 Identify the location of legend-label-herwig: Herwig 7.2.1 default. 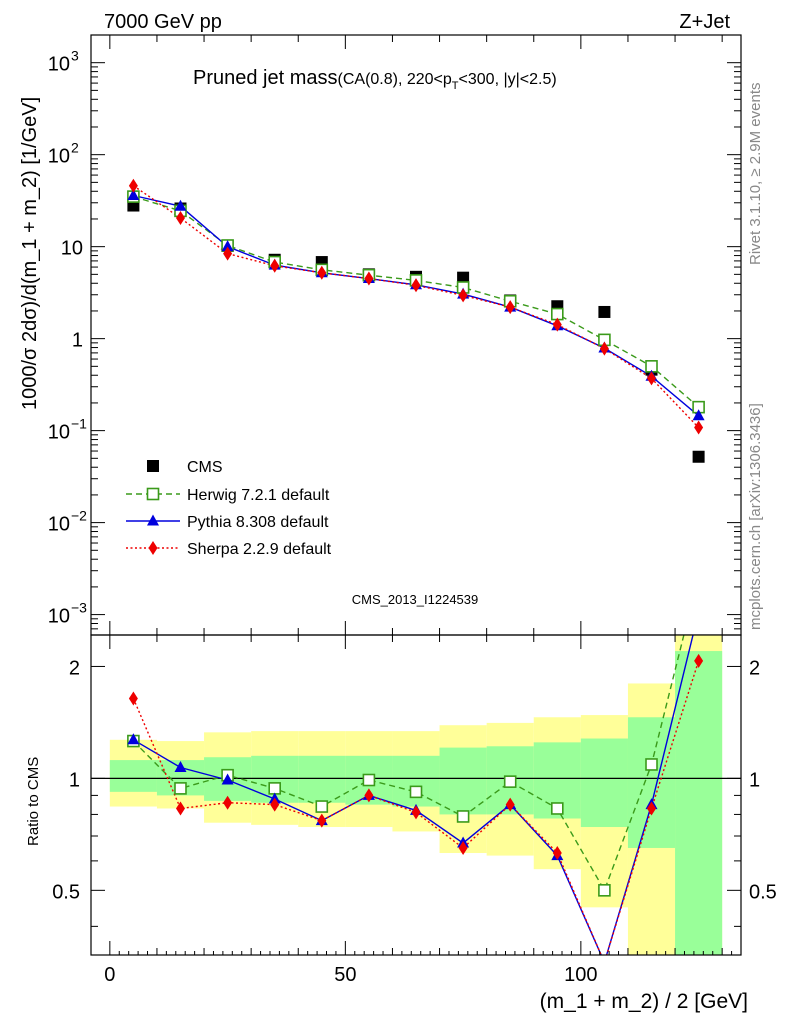
(258, 495).